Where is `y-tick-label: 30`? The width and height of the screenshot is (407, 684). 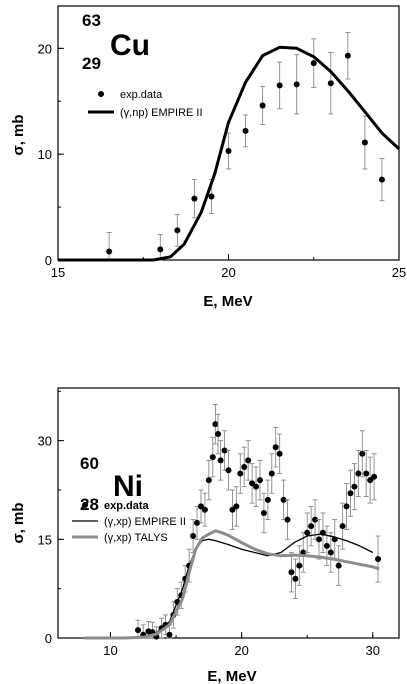 y-tick-label: 30 is located at coordinates (45, 441).